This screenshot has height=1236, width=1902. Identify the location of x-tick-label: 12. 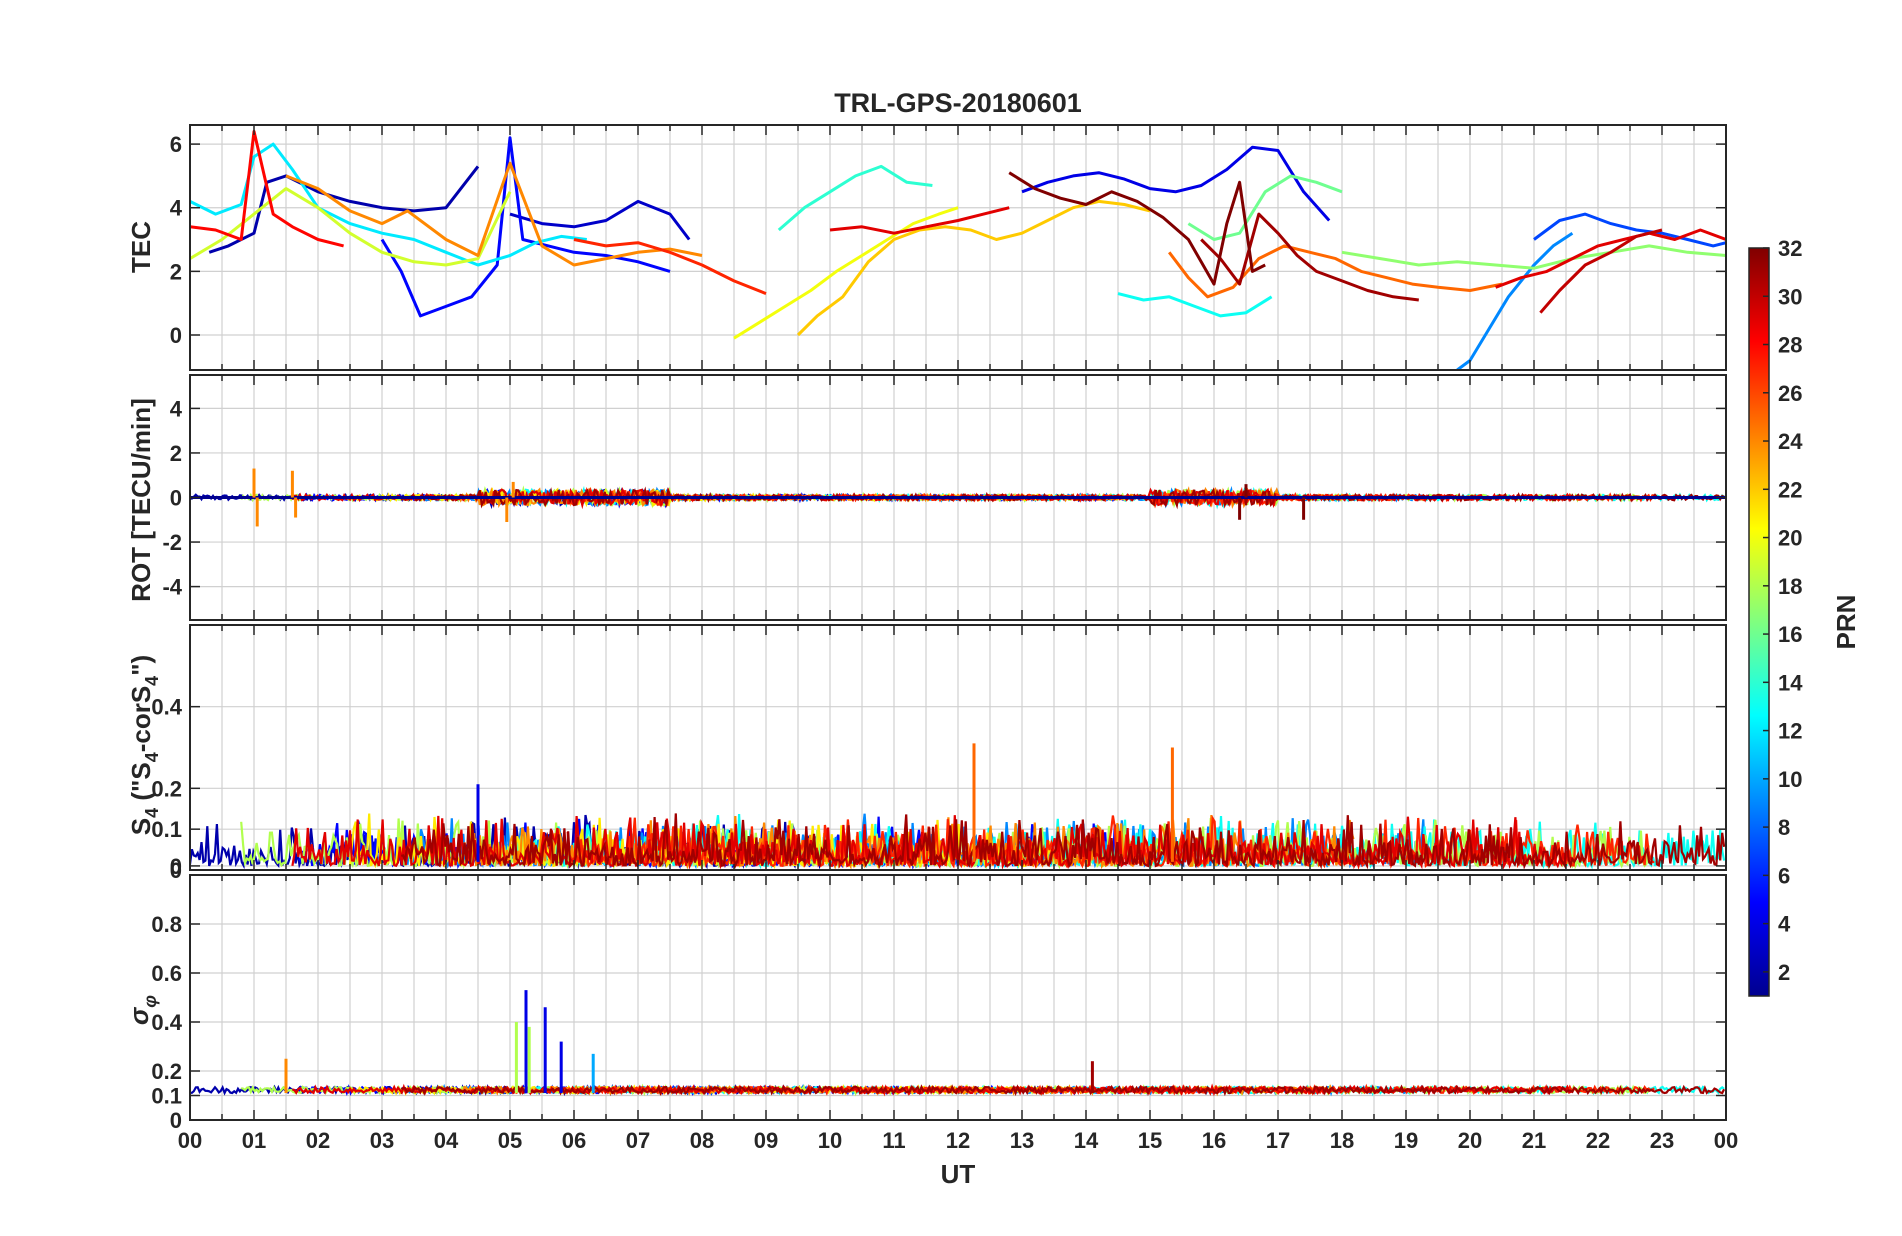
(958, 1140).